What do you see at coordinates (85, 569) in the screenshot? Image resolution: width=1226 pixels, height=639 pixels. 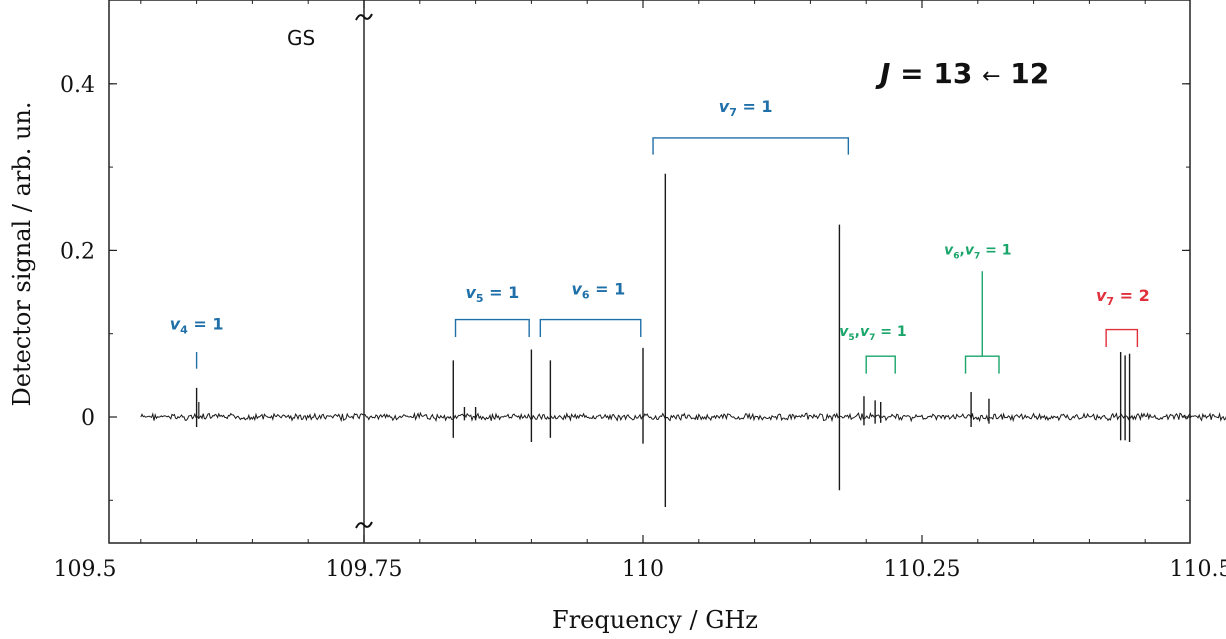 I see `x-tick-label: 109.5` at bounding box center [85, 569].